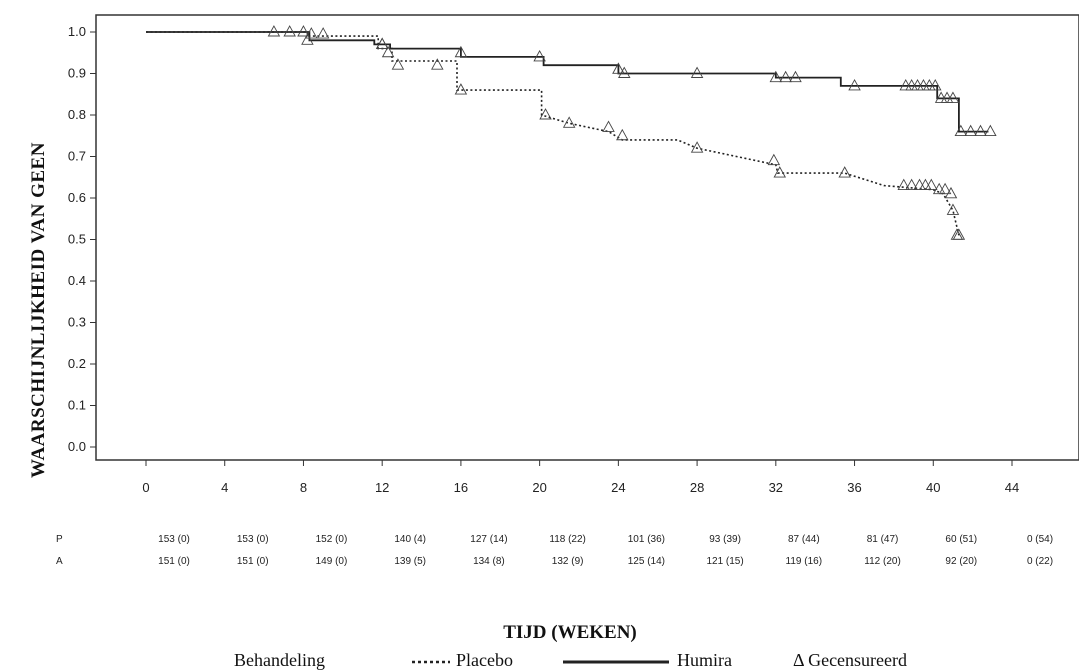 The height and width of the screenshot is (672, 1079). Describe the element at coordinates (854, 487) in the screenshot. I see `x-tick-label: 36` at that location.